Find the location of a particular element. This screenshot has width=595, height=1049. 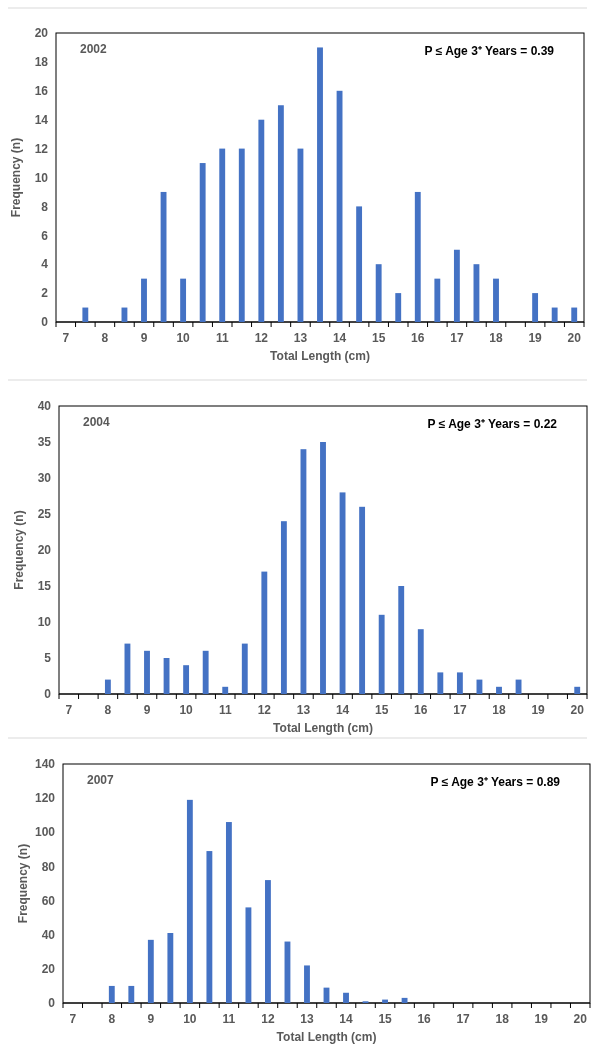

annotation: 2007 is located at coordinates (101, 780).